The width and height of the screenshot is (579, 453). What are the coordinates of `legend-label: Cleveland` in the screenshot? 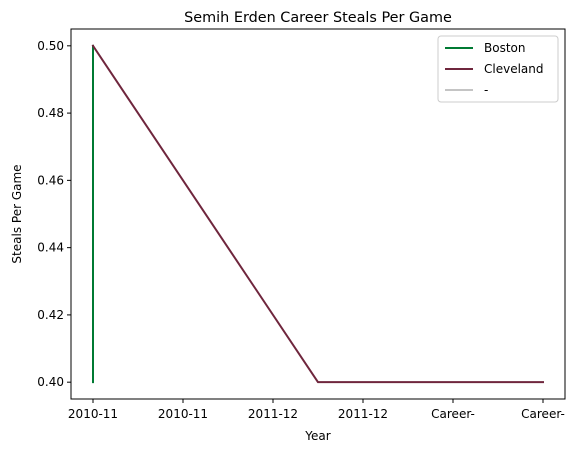 It's located at (514, 69).